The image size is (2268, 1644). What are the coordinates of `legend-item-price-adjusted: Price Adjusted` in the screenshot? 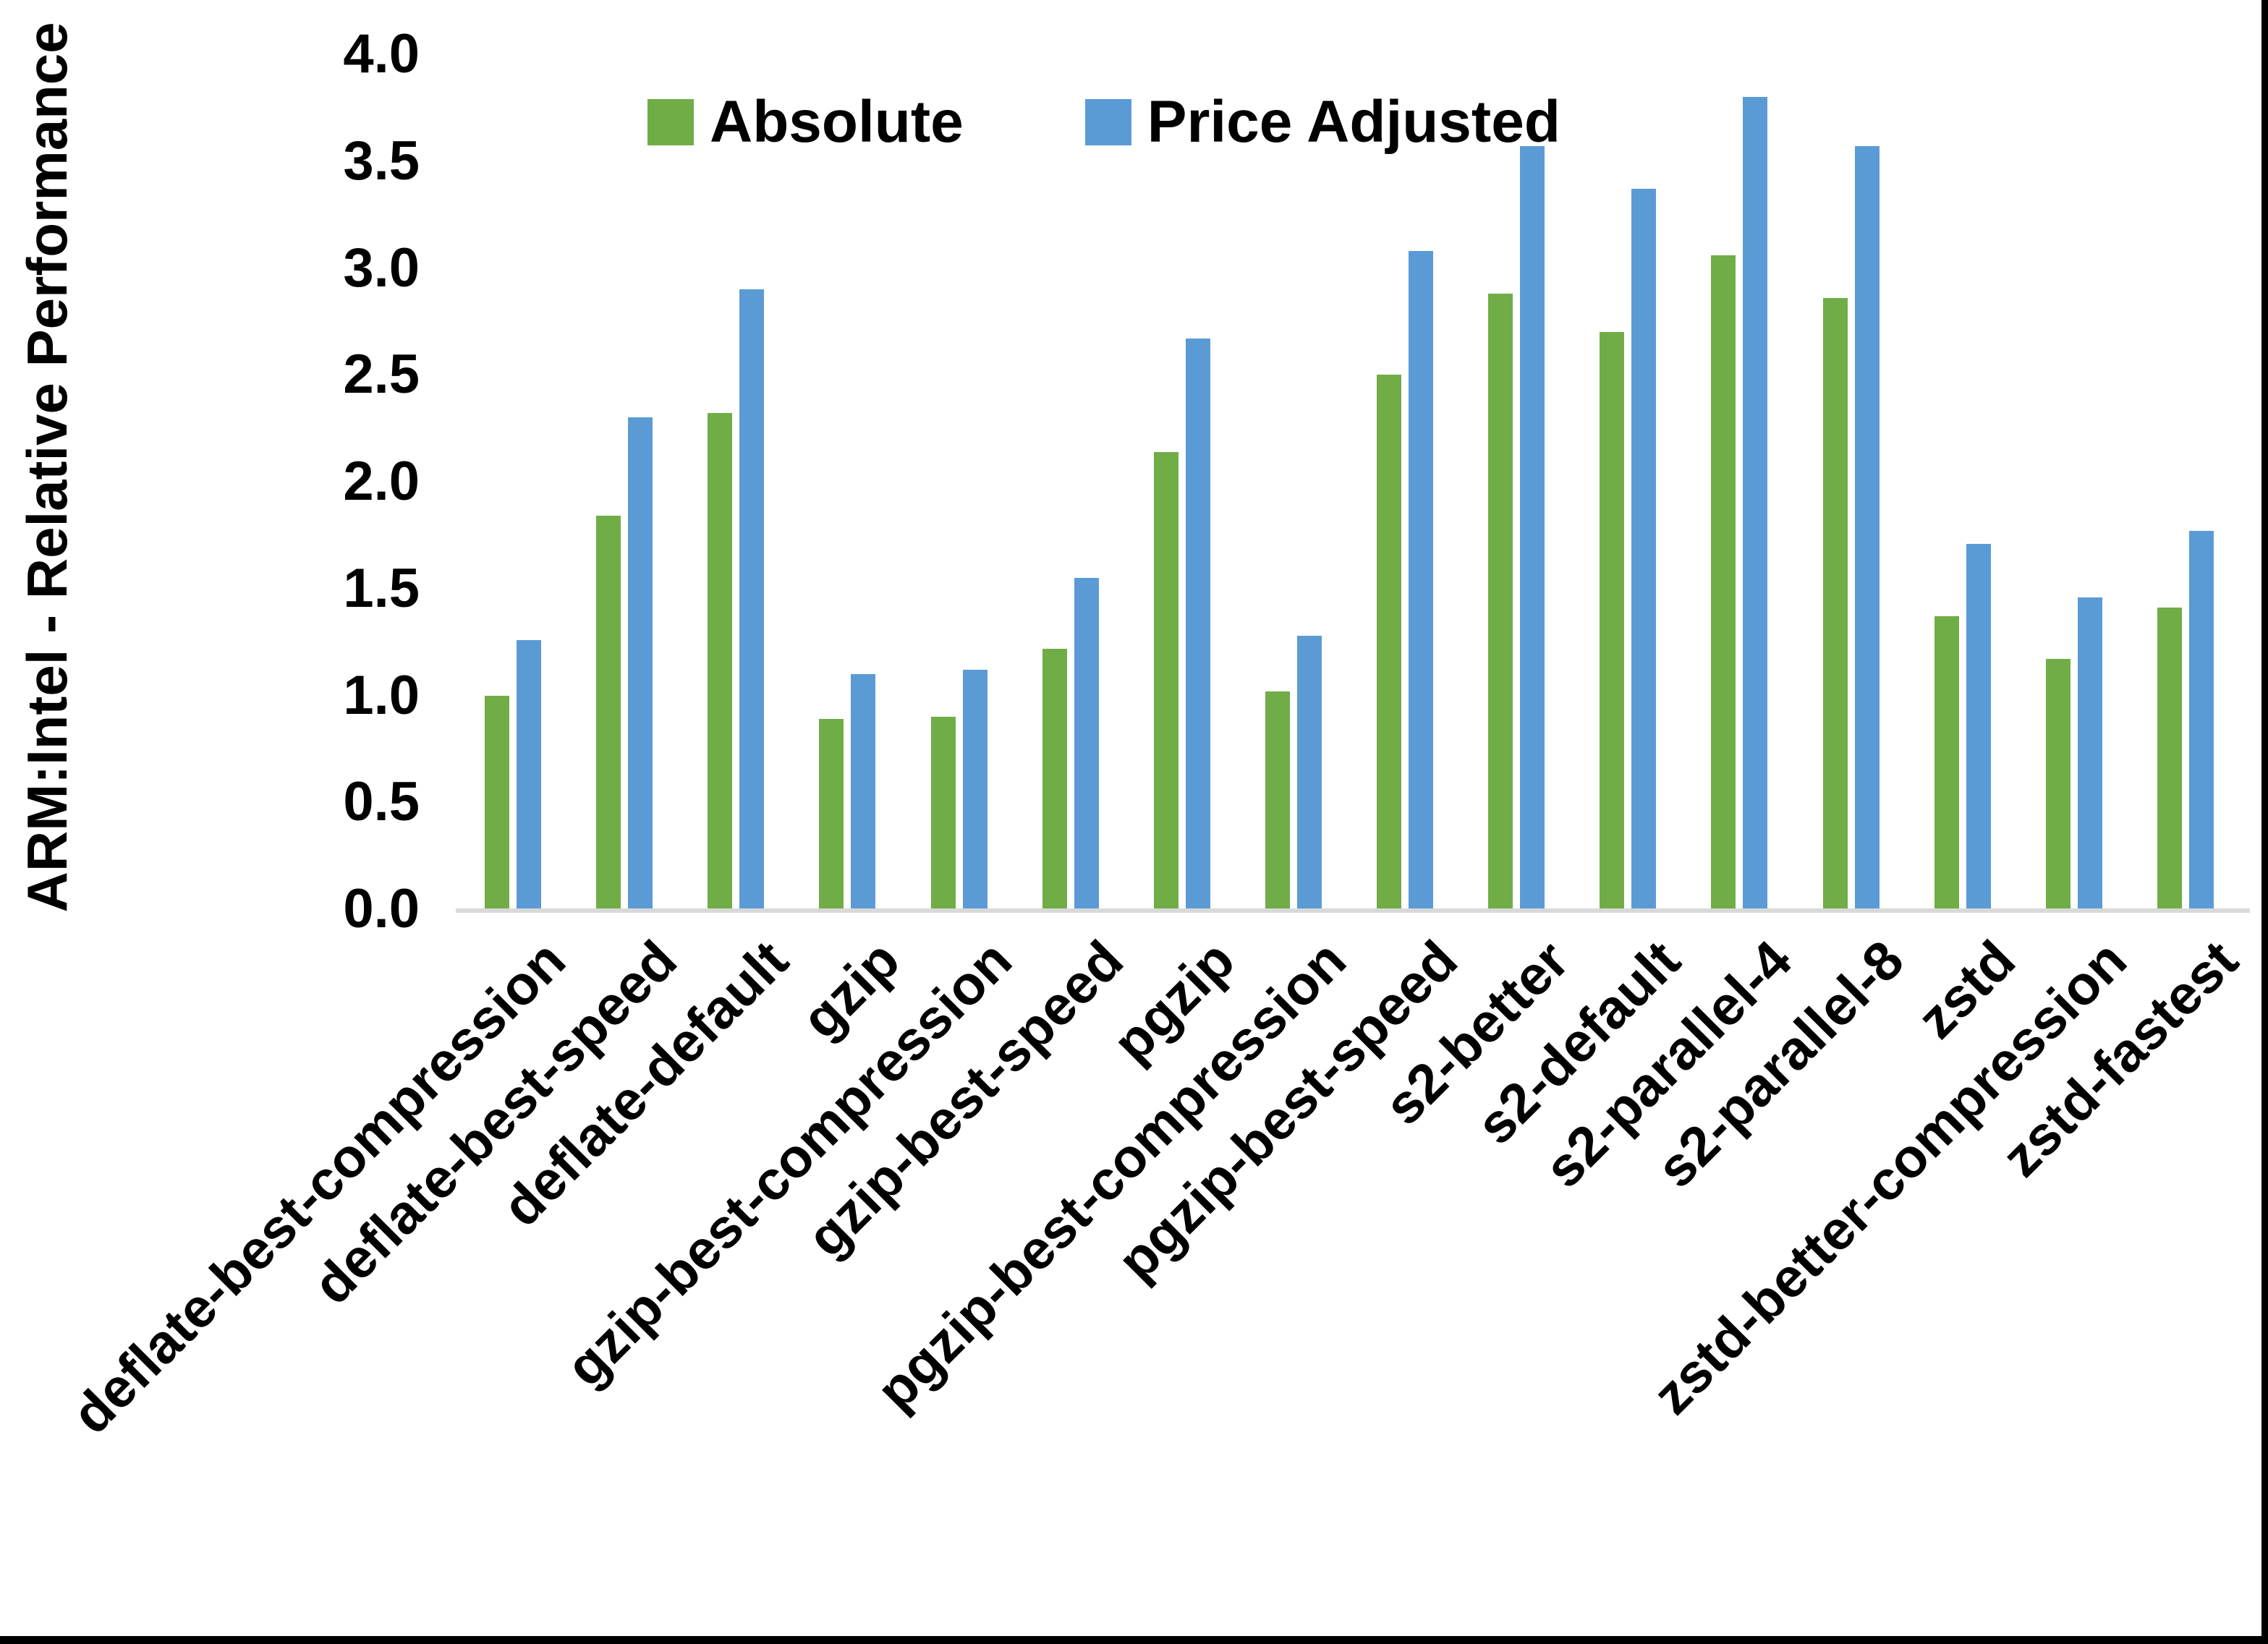 It's located at (1322, 122).